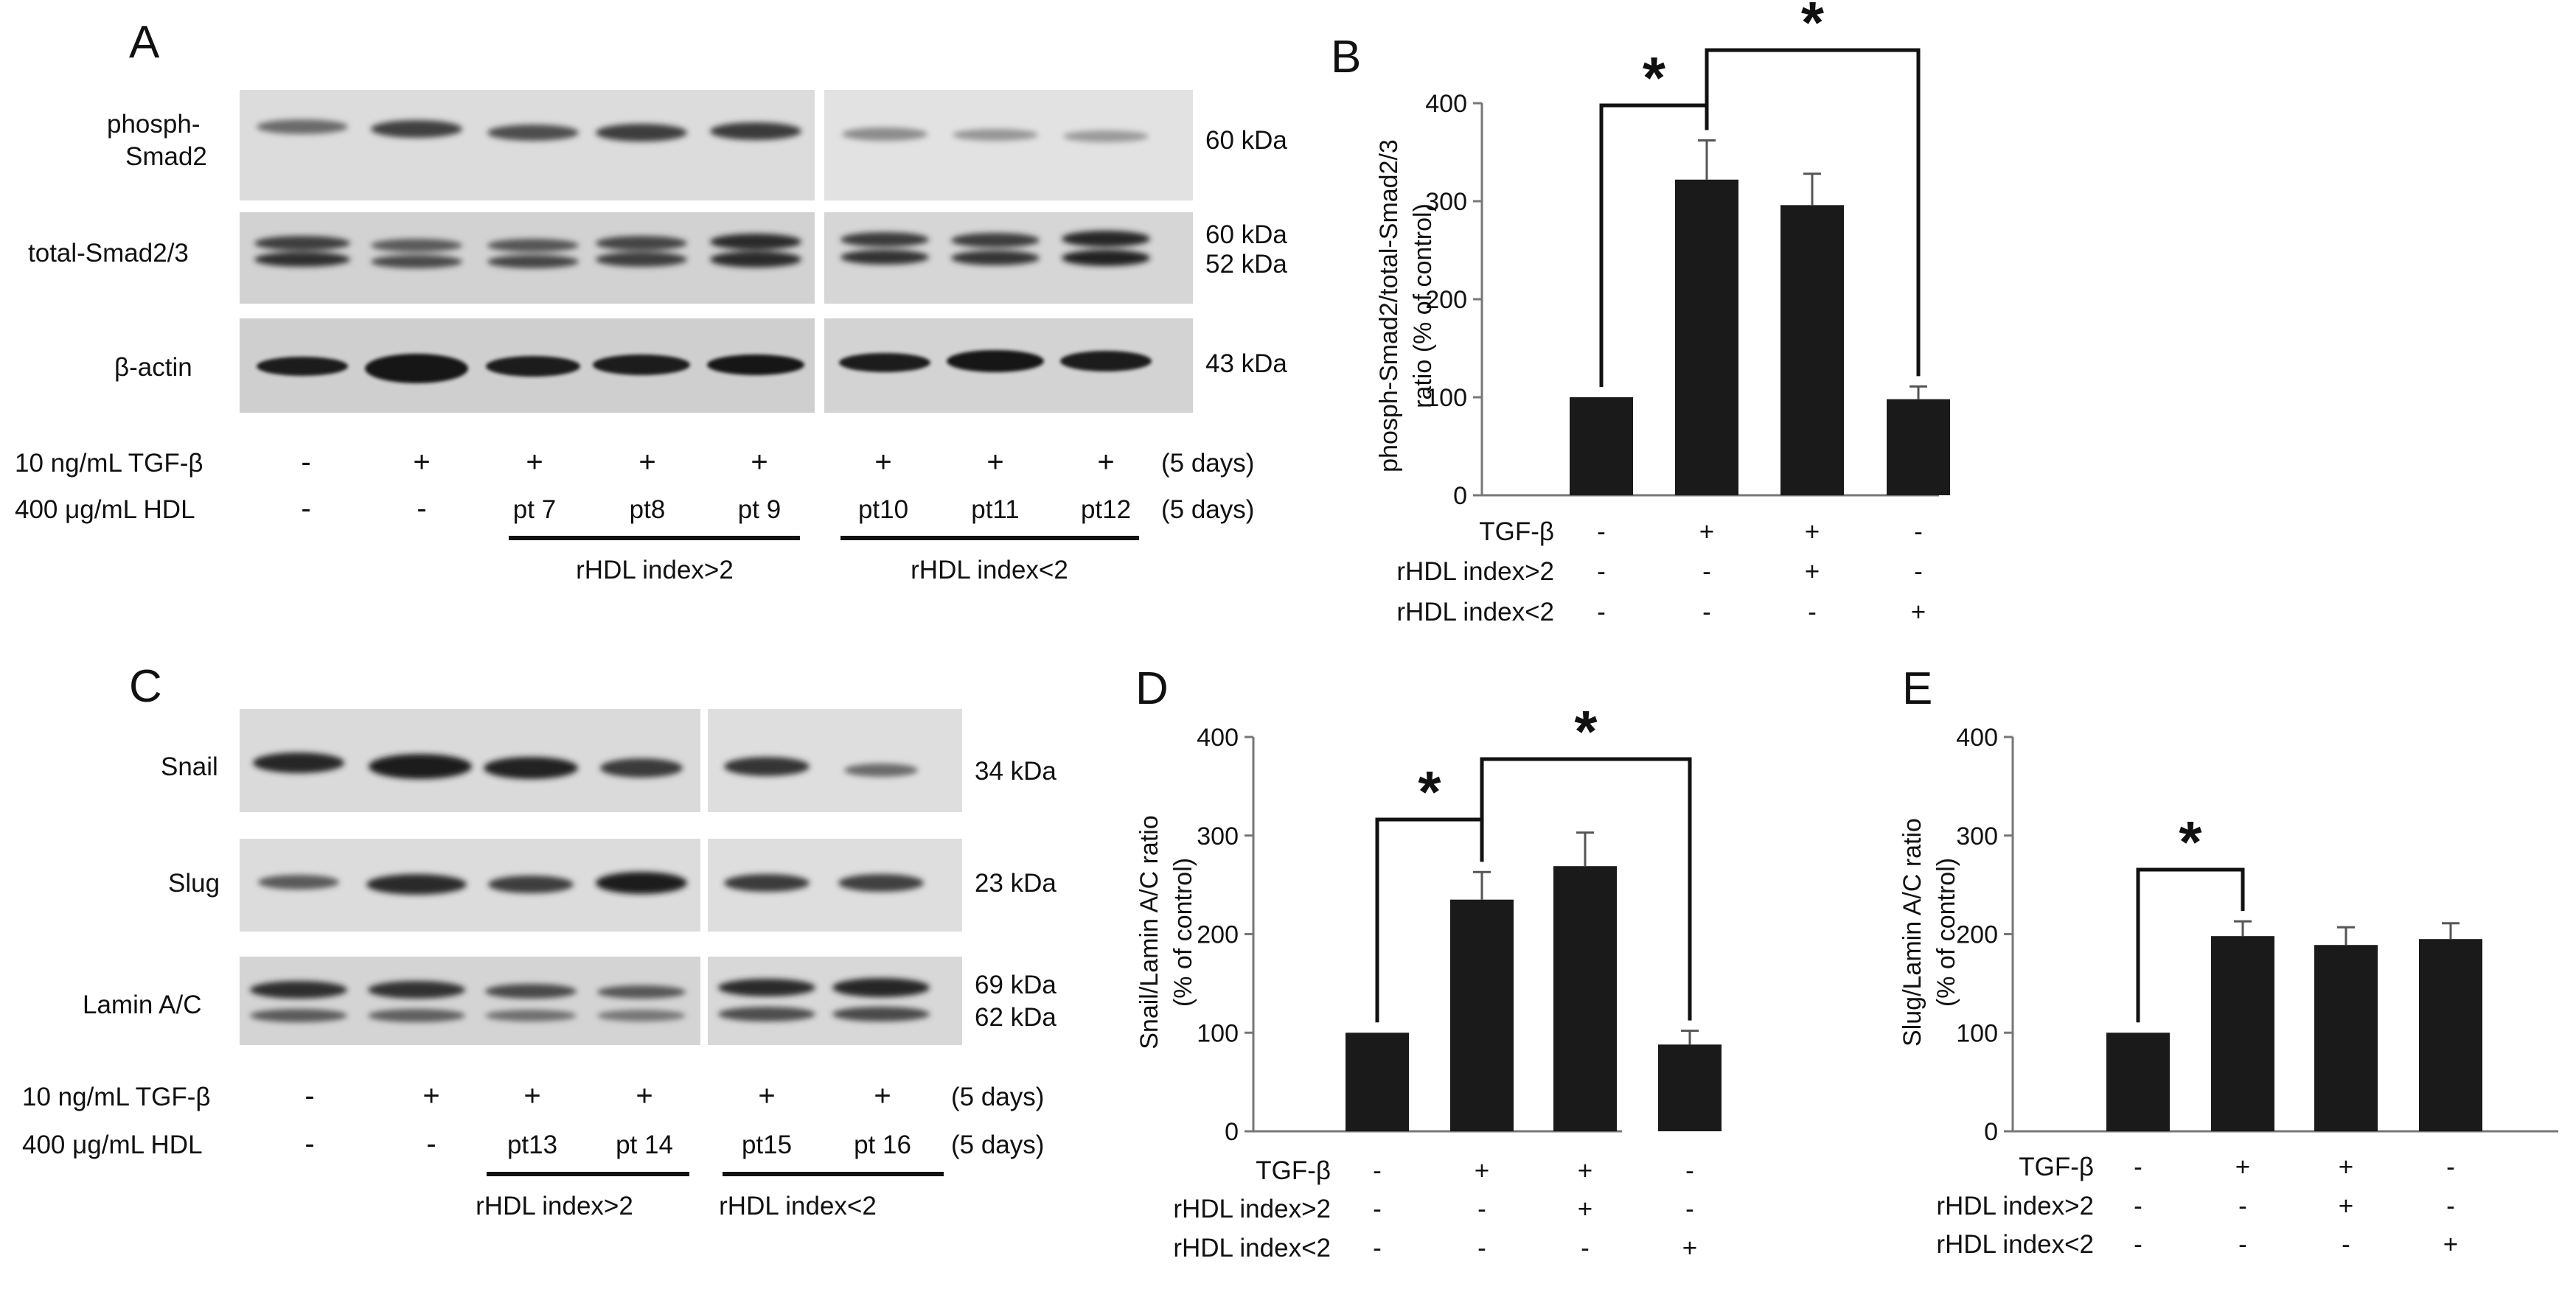  What do you see at coordinates (2015, 1244) in the screenshot?
I see `condition-label: rHDL index<2` at bounding box center [2015, 1244].